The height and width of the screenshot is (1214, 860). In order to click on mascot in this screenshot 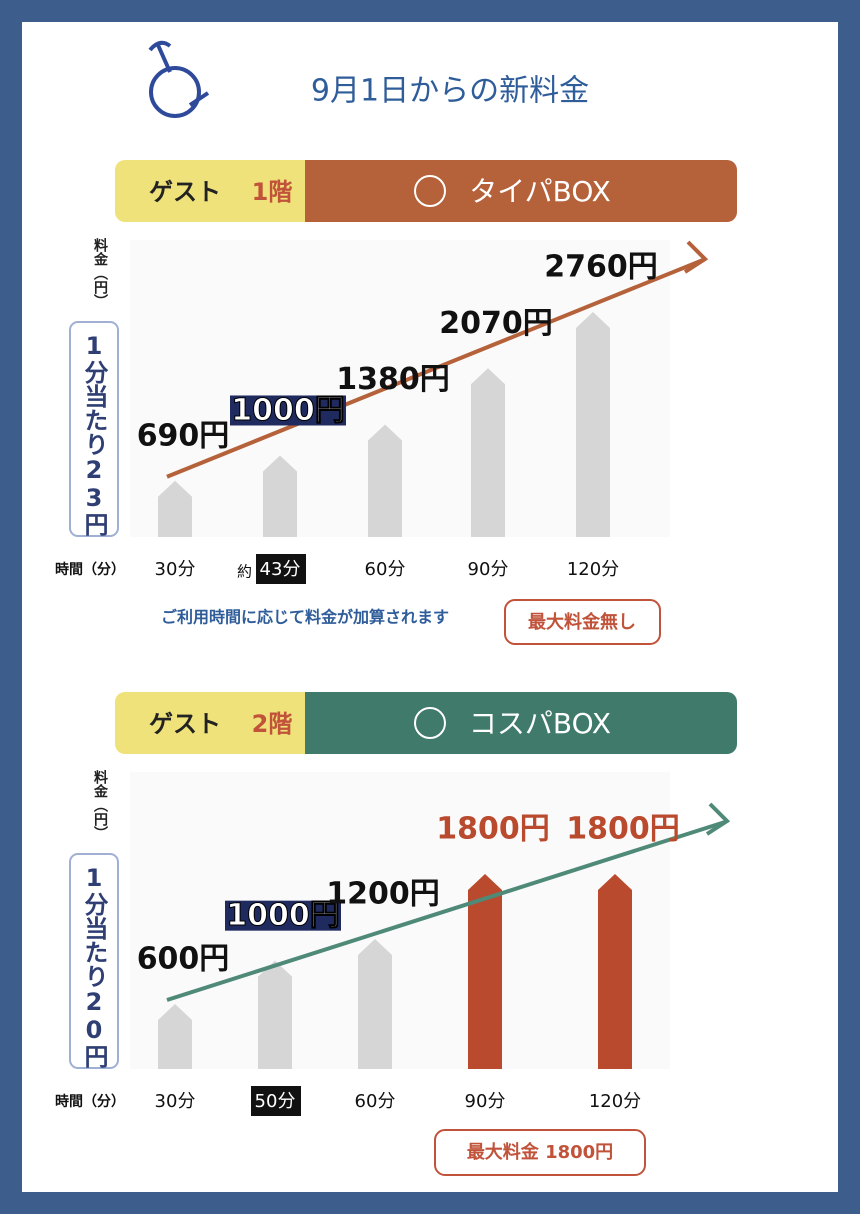, I will do `click(179, 79)`.